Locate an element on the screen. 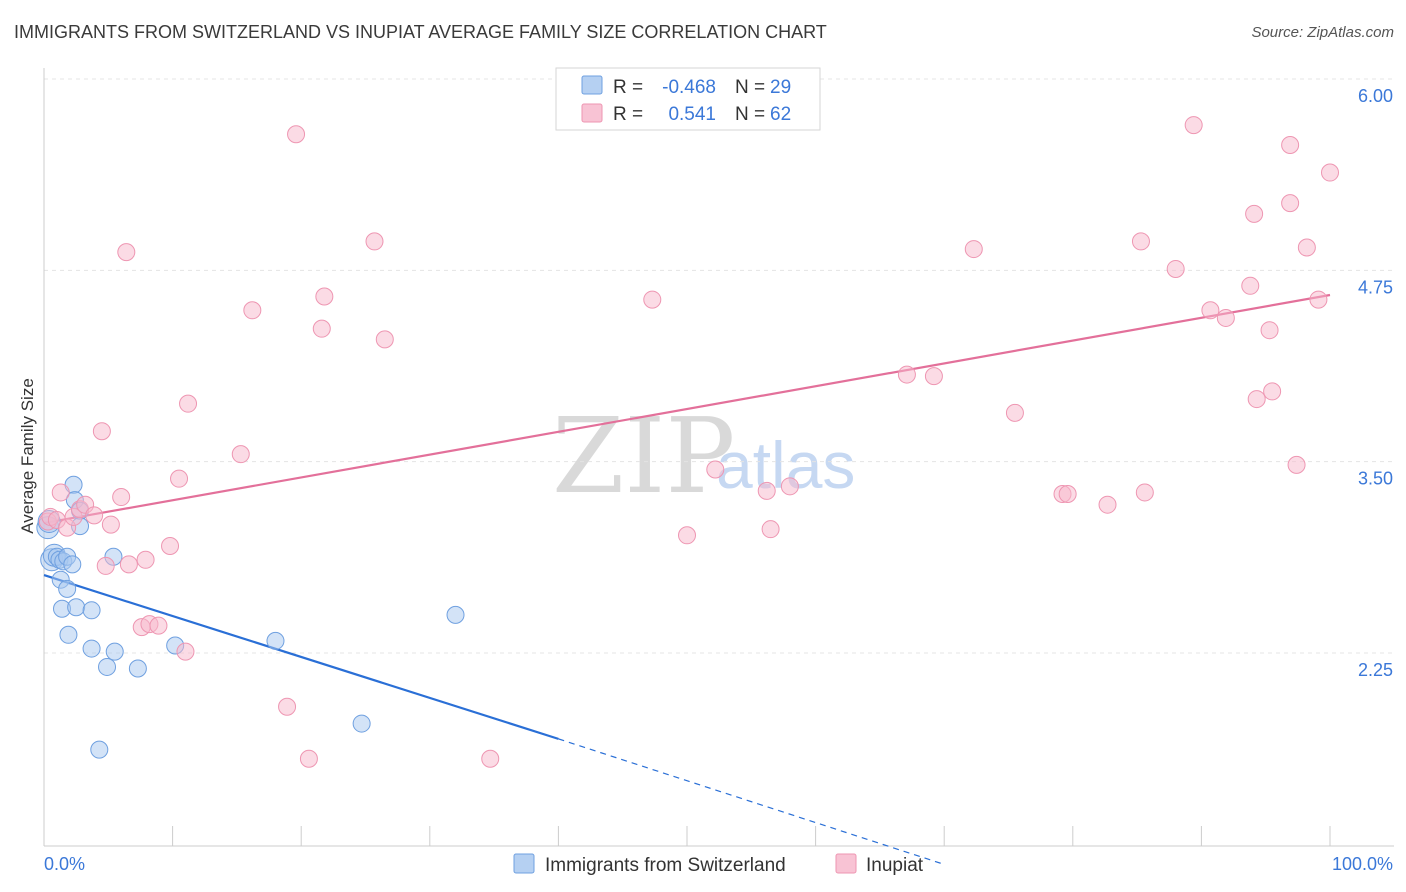  stats-n-value: 29 is located at coordinates (780, 87).